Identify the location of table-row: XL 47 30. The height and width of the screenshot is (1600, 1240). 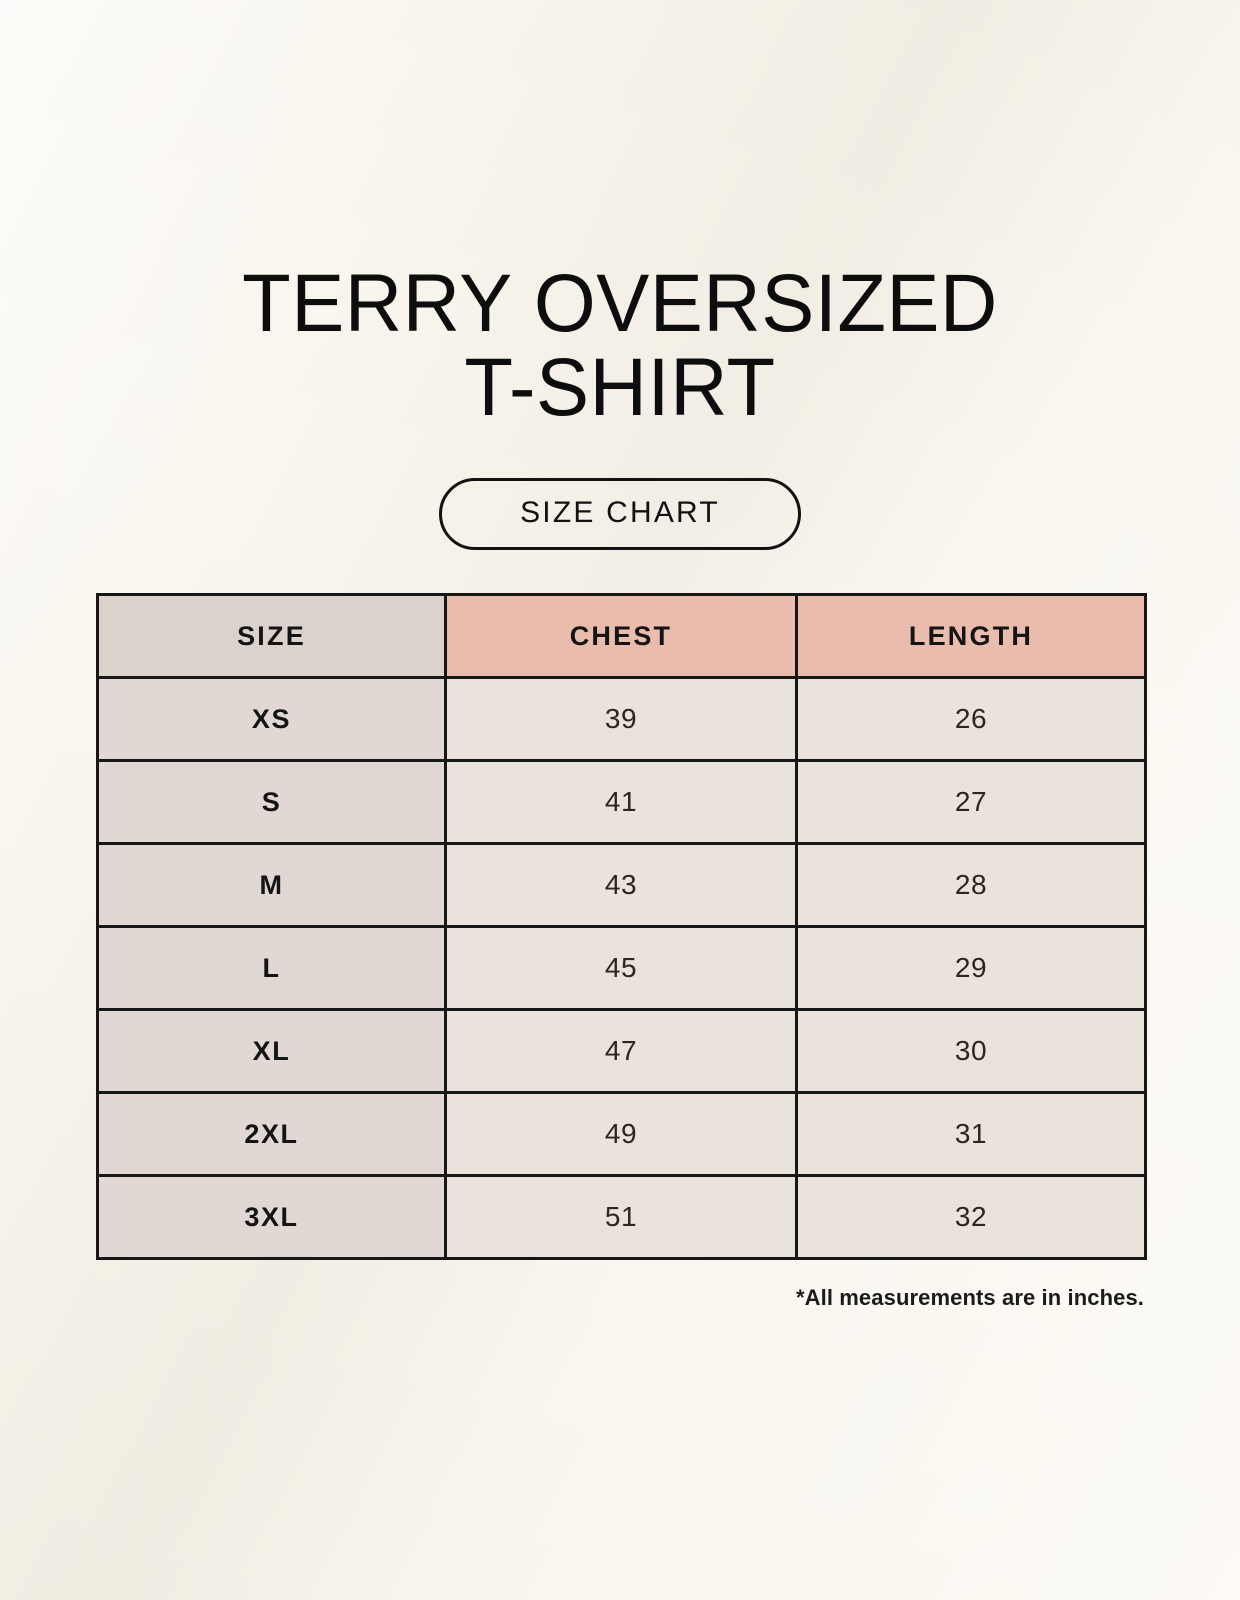
(621, 1051).